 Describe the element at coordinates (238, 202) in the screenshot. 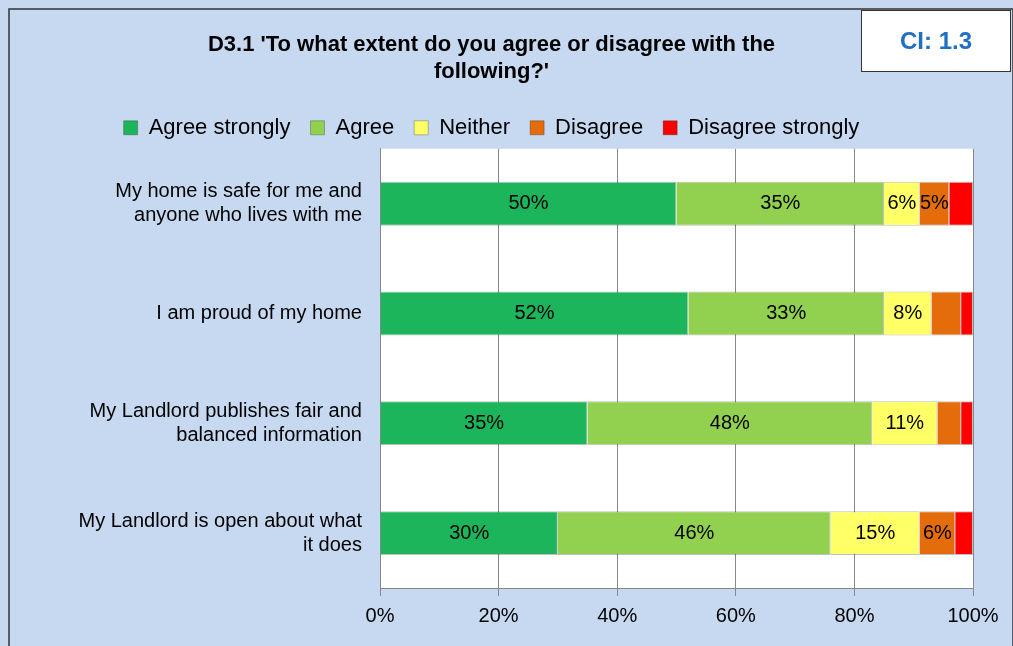

I see `y-tick-label: My home is safe for me and anyone who lives with me` at that location.